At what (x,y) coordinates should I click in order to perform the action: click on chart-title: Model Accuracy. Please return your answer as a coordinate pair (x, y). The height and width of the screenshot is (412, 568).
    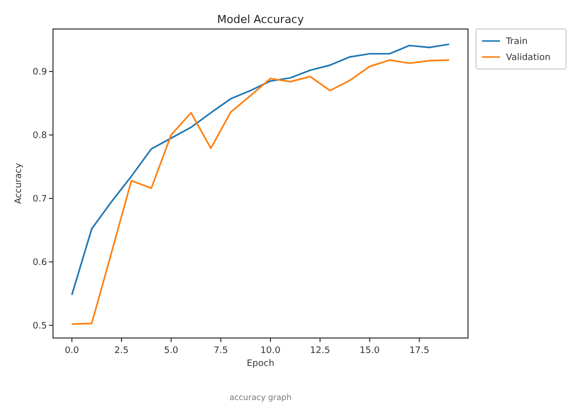
    Looking at the image, I should click on (260, 19).